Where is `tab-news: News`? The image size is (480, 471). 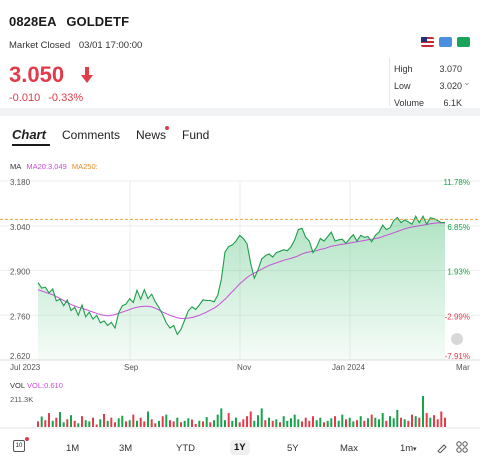 tab-news: News is located at coordinates (151, 135).